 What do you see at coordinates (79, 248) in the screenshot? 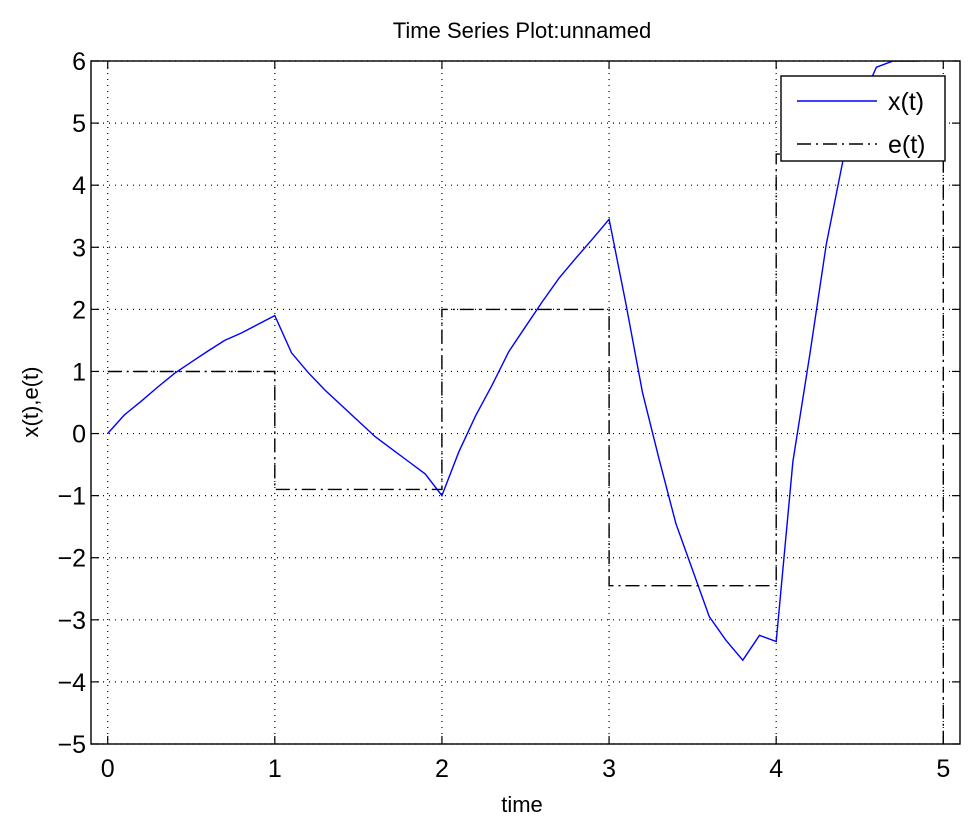
I see `y-tick-label: 3` at bounding box center [79, 248].